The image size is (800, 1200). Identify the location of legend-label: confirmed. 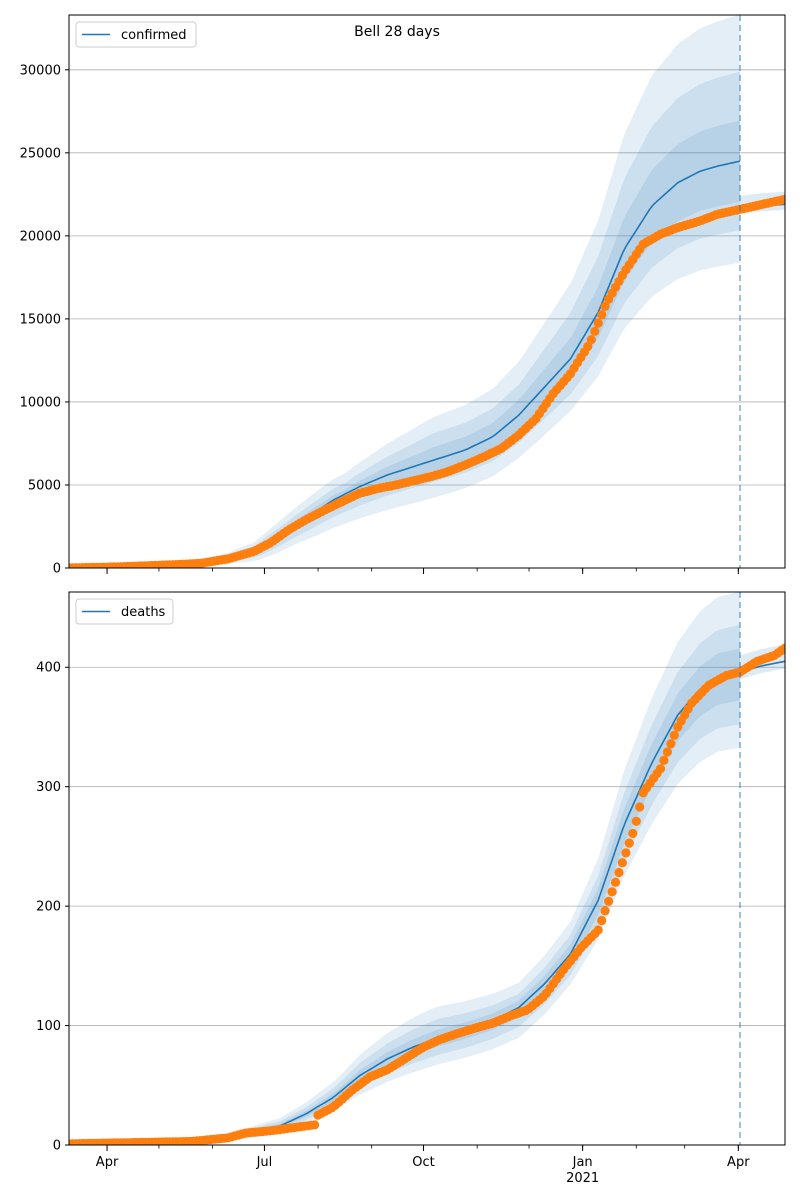
(154, 35).